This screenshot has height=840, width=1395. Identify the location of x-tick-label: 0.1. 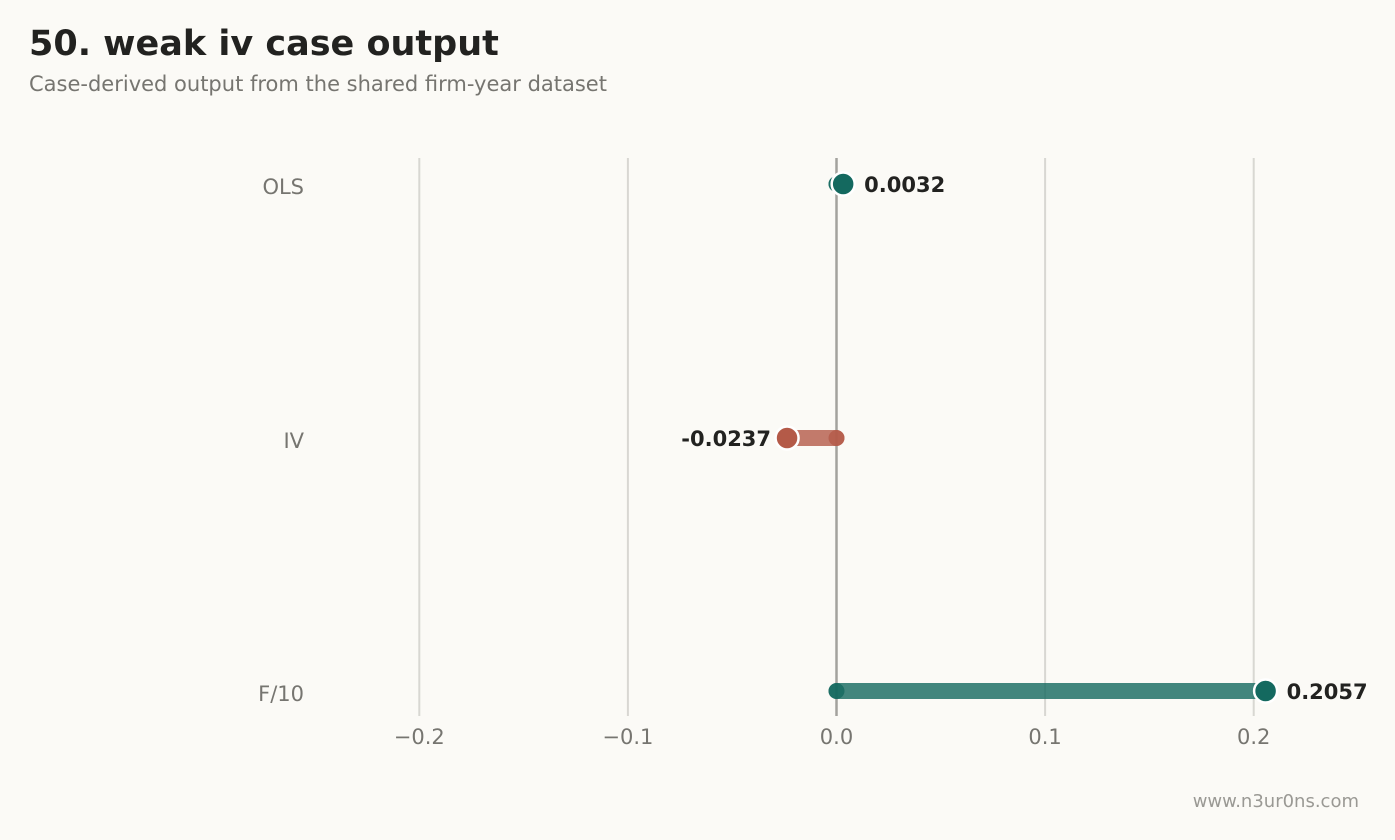
(1044, 737).